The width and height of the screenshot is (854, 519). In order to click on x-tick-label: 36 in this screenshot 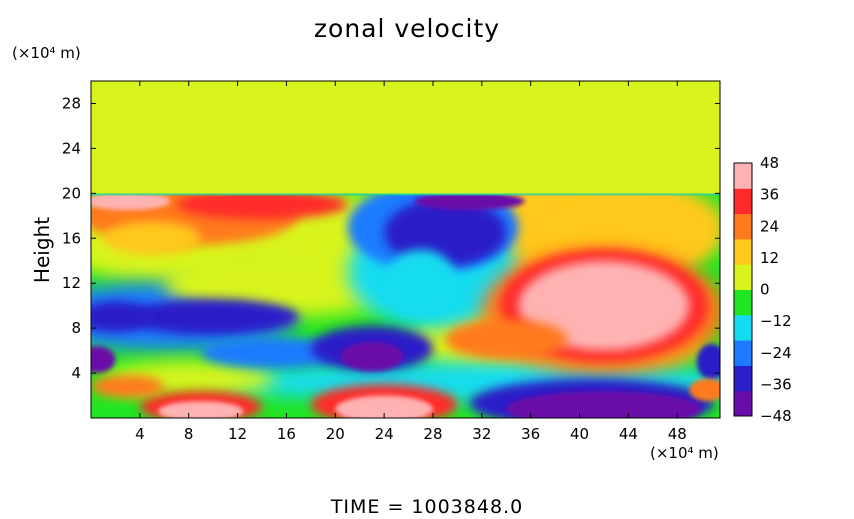, I will do `click(530, 434)`.